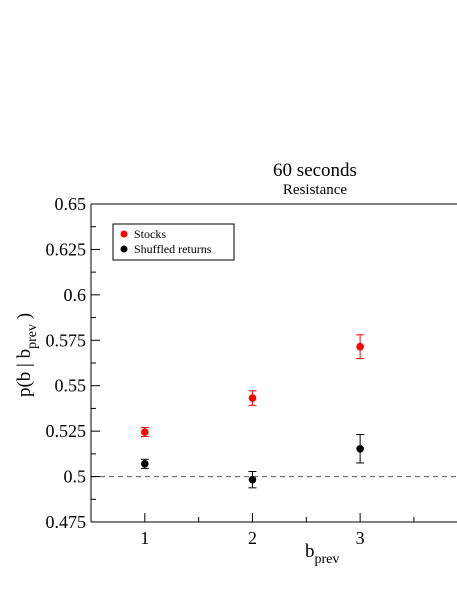  Describe the element at coordinates (66, 249) in the screenshot. I see `y-tick-label: 0.625` at that location.